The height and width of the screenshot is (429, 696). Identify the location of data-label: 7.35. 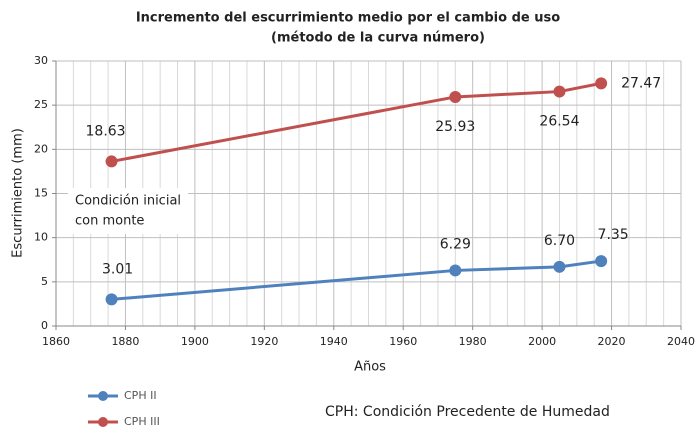
(613, 235).